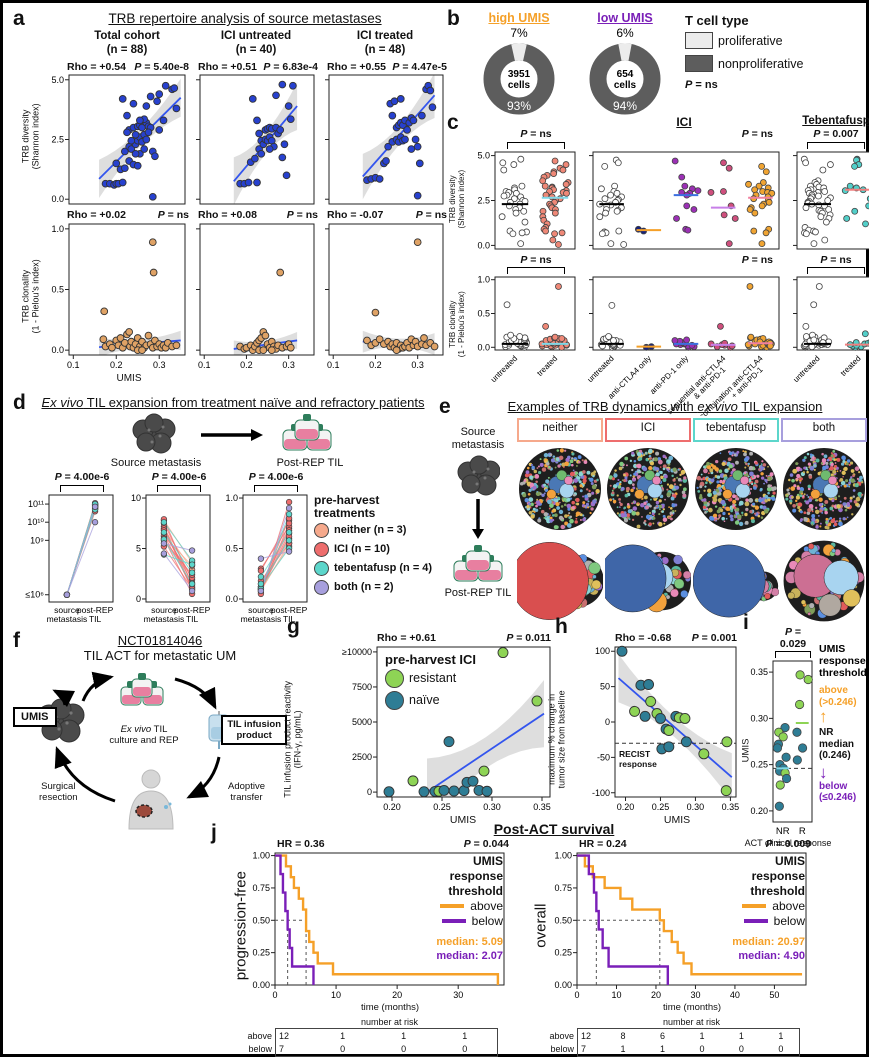  I want to click on svg-text: NR, so click(783, 831).